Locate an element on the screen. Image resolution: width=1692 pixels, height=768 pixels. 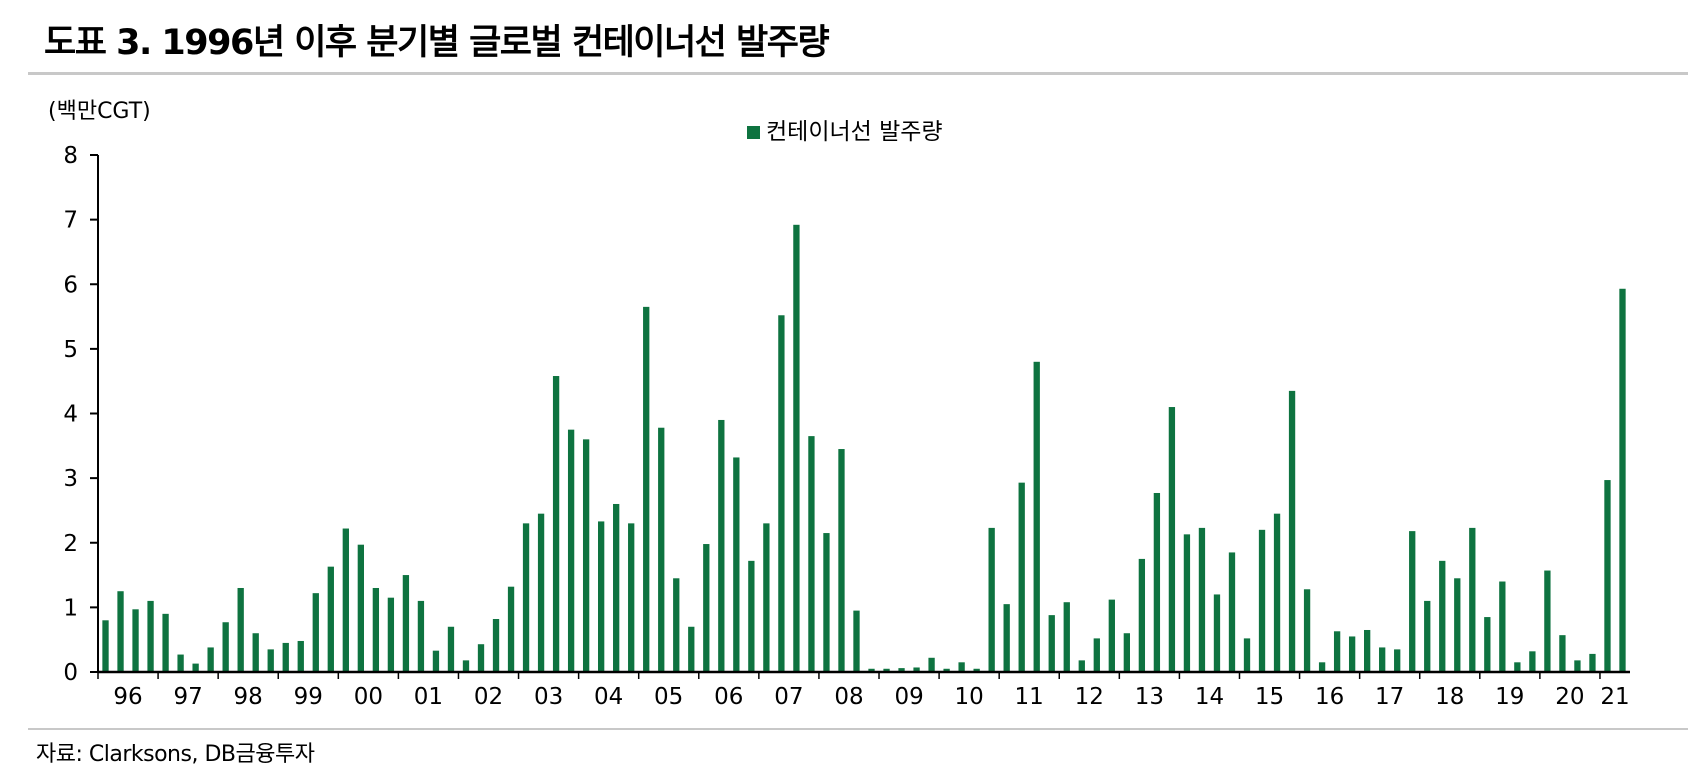
x-tick-label: 04 is located at coordinates (608, 697).